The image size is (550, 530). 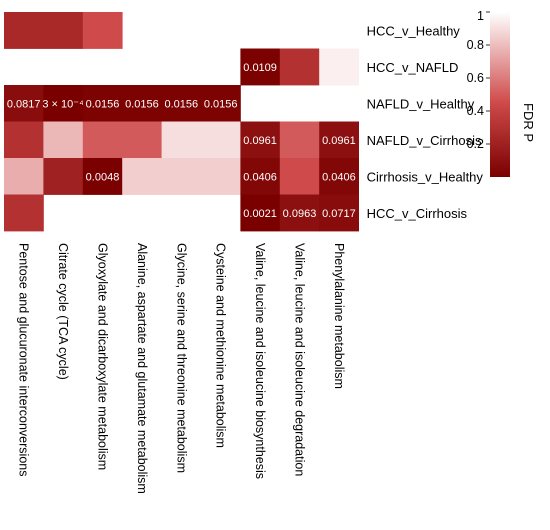 What do you see at coordinates (475, 45) in the screenshot?
I see `colorbar-tick-label: 0.8` at bounding box center [475, 45].